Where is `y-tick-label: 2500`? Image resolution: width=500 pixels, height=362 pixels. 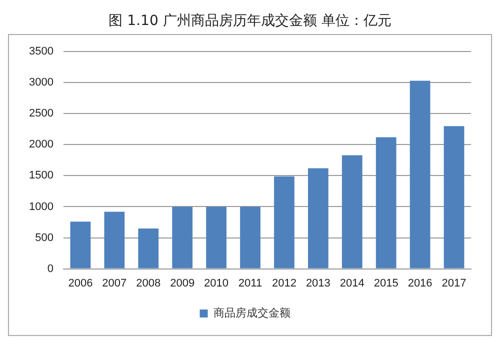 y-tick-label: 2500 is located at coordinates (41, 114).